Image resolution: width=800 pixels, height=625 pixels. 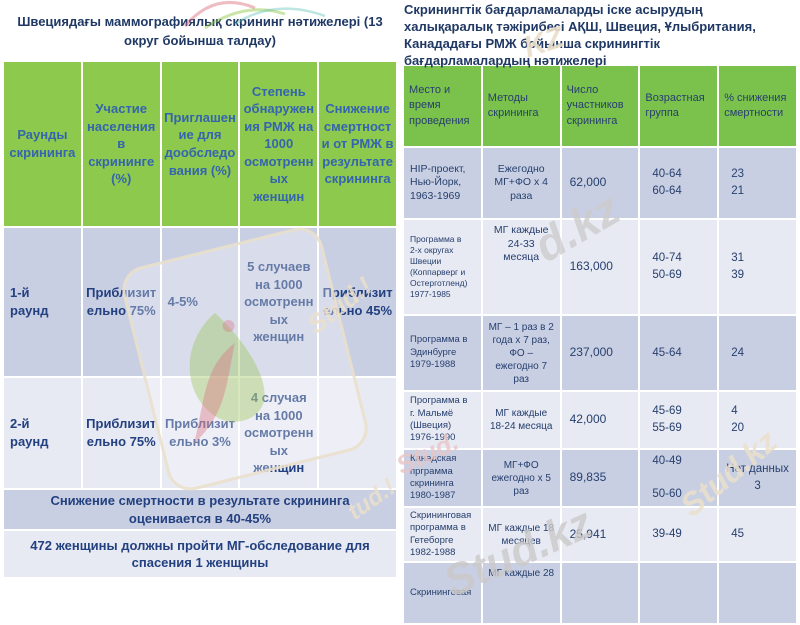 What do you see at coordinates (442, 478) in the screenshot?
I see `data-cell: Канадская прграмма скрининга 1980-1987` at bounding box center [442, 478].